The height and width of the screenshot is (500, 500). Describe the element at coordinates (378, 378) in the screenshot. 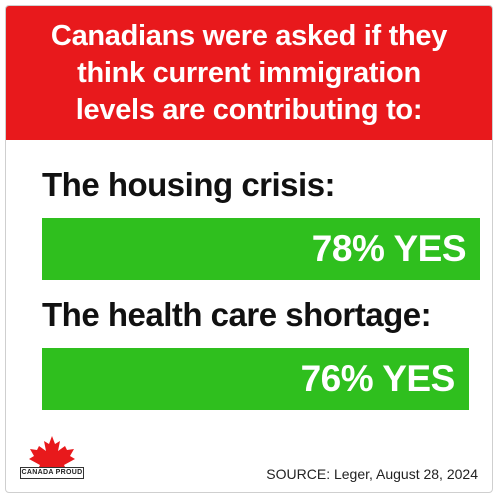

I see `data-label-health-care: 76% YES` at that location.